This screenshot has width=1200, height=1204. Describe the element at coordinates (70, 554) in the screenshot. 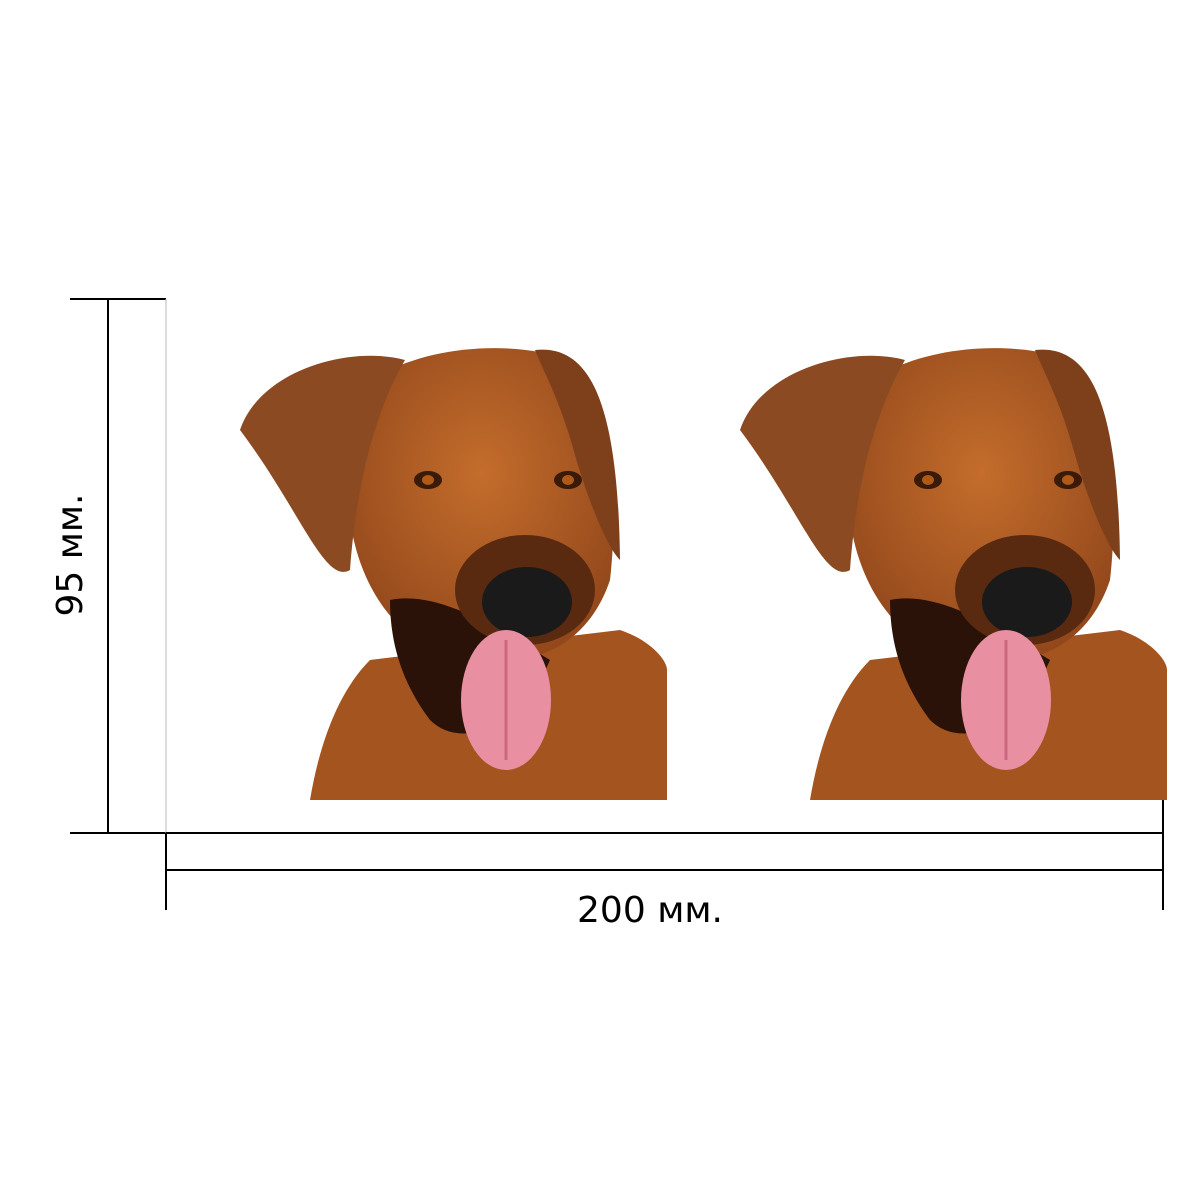

I see `height-label: 95 мм.` at that location.